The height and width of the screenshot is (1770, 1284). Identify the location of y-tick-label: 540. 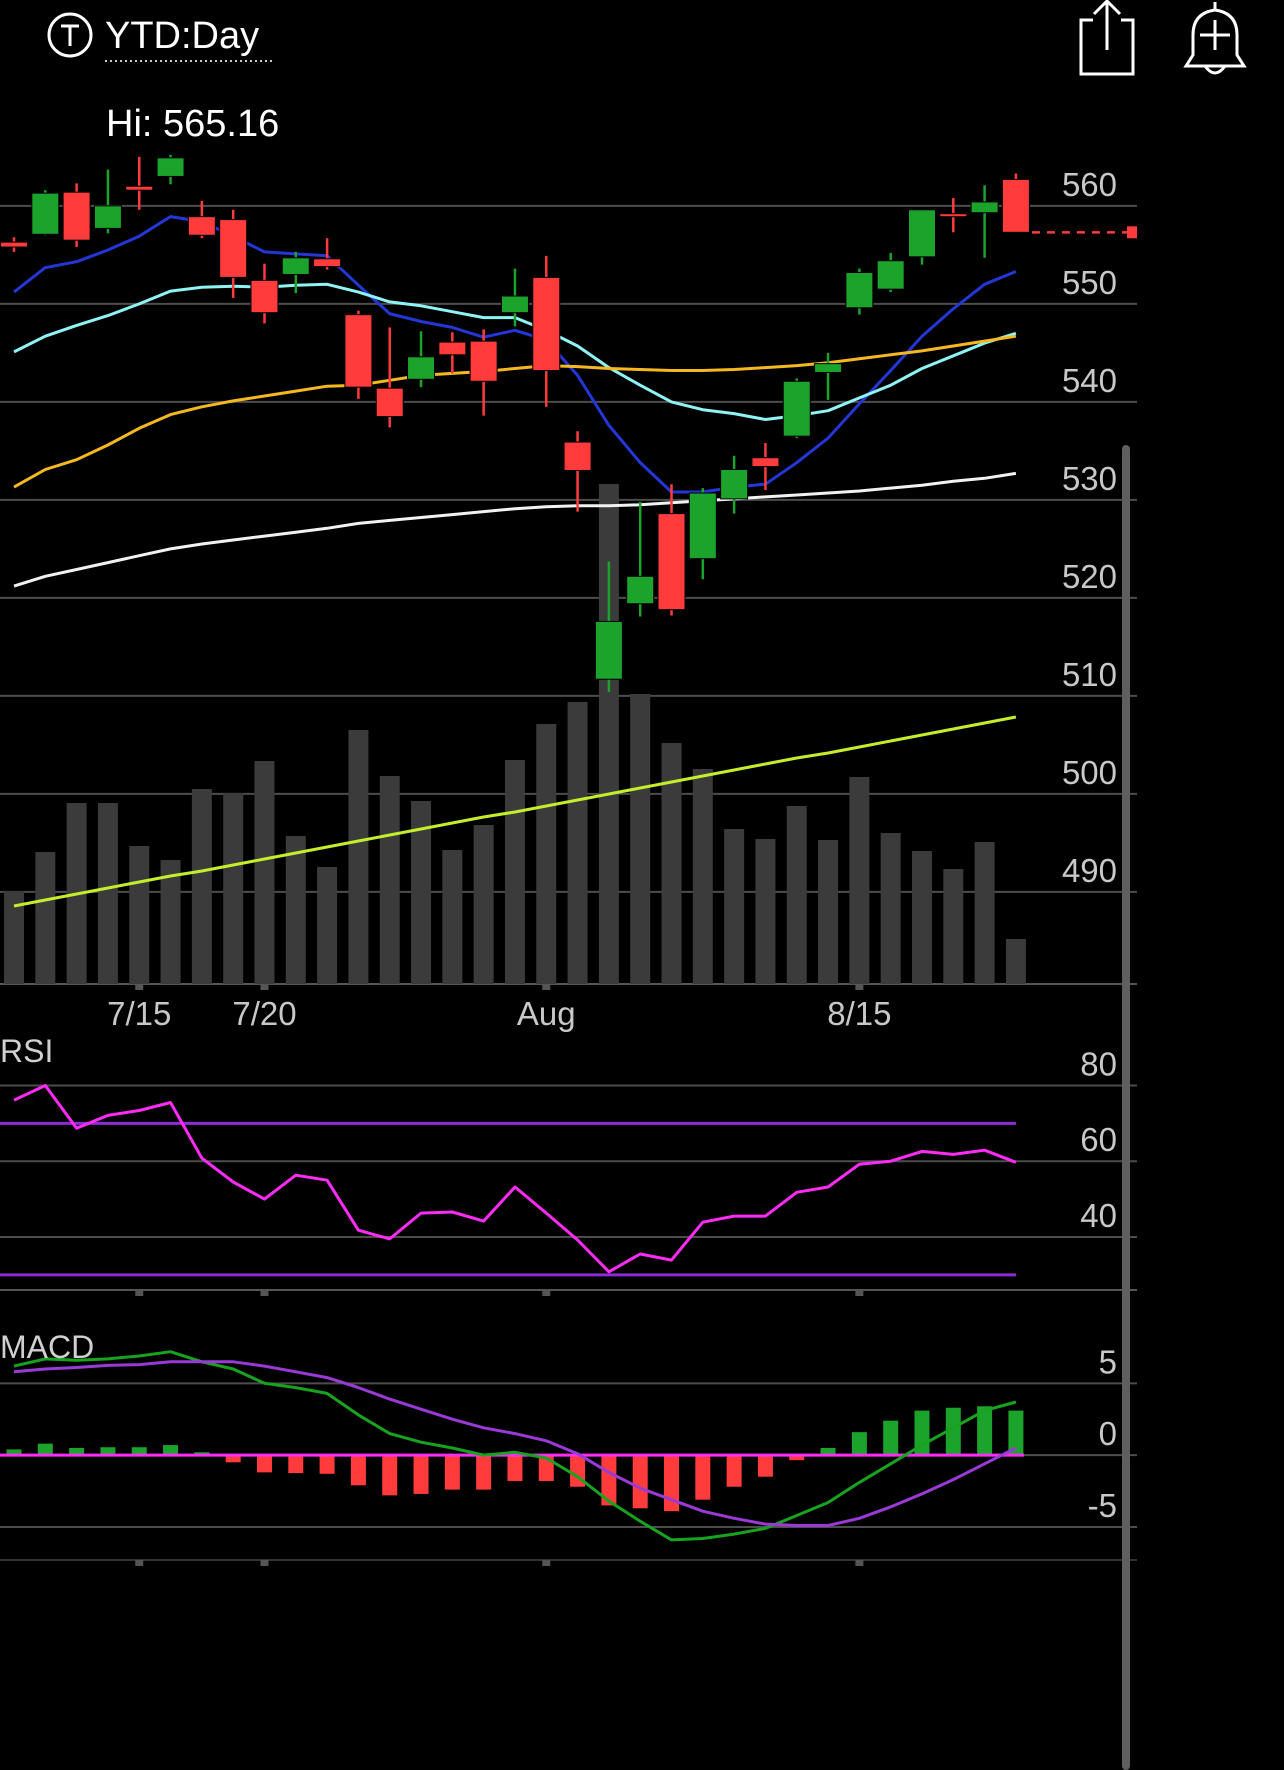
(1089, 380).